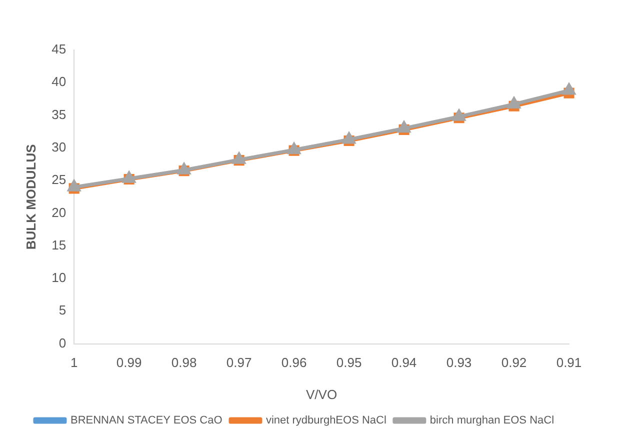 This screenshot has height=441, width=639. I want to click on x-tick-label: 0.99, so click(129, 362).